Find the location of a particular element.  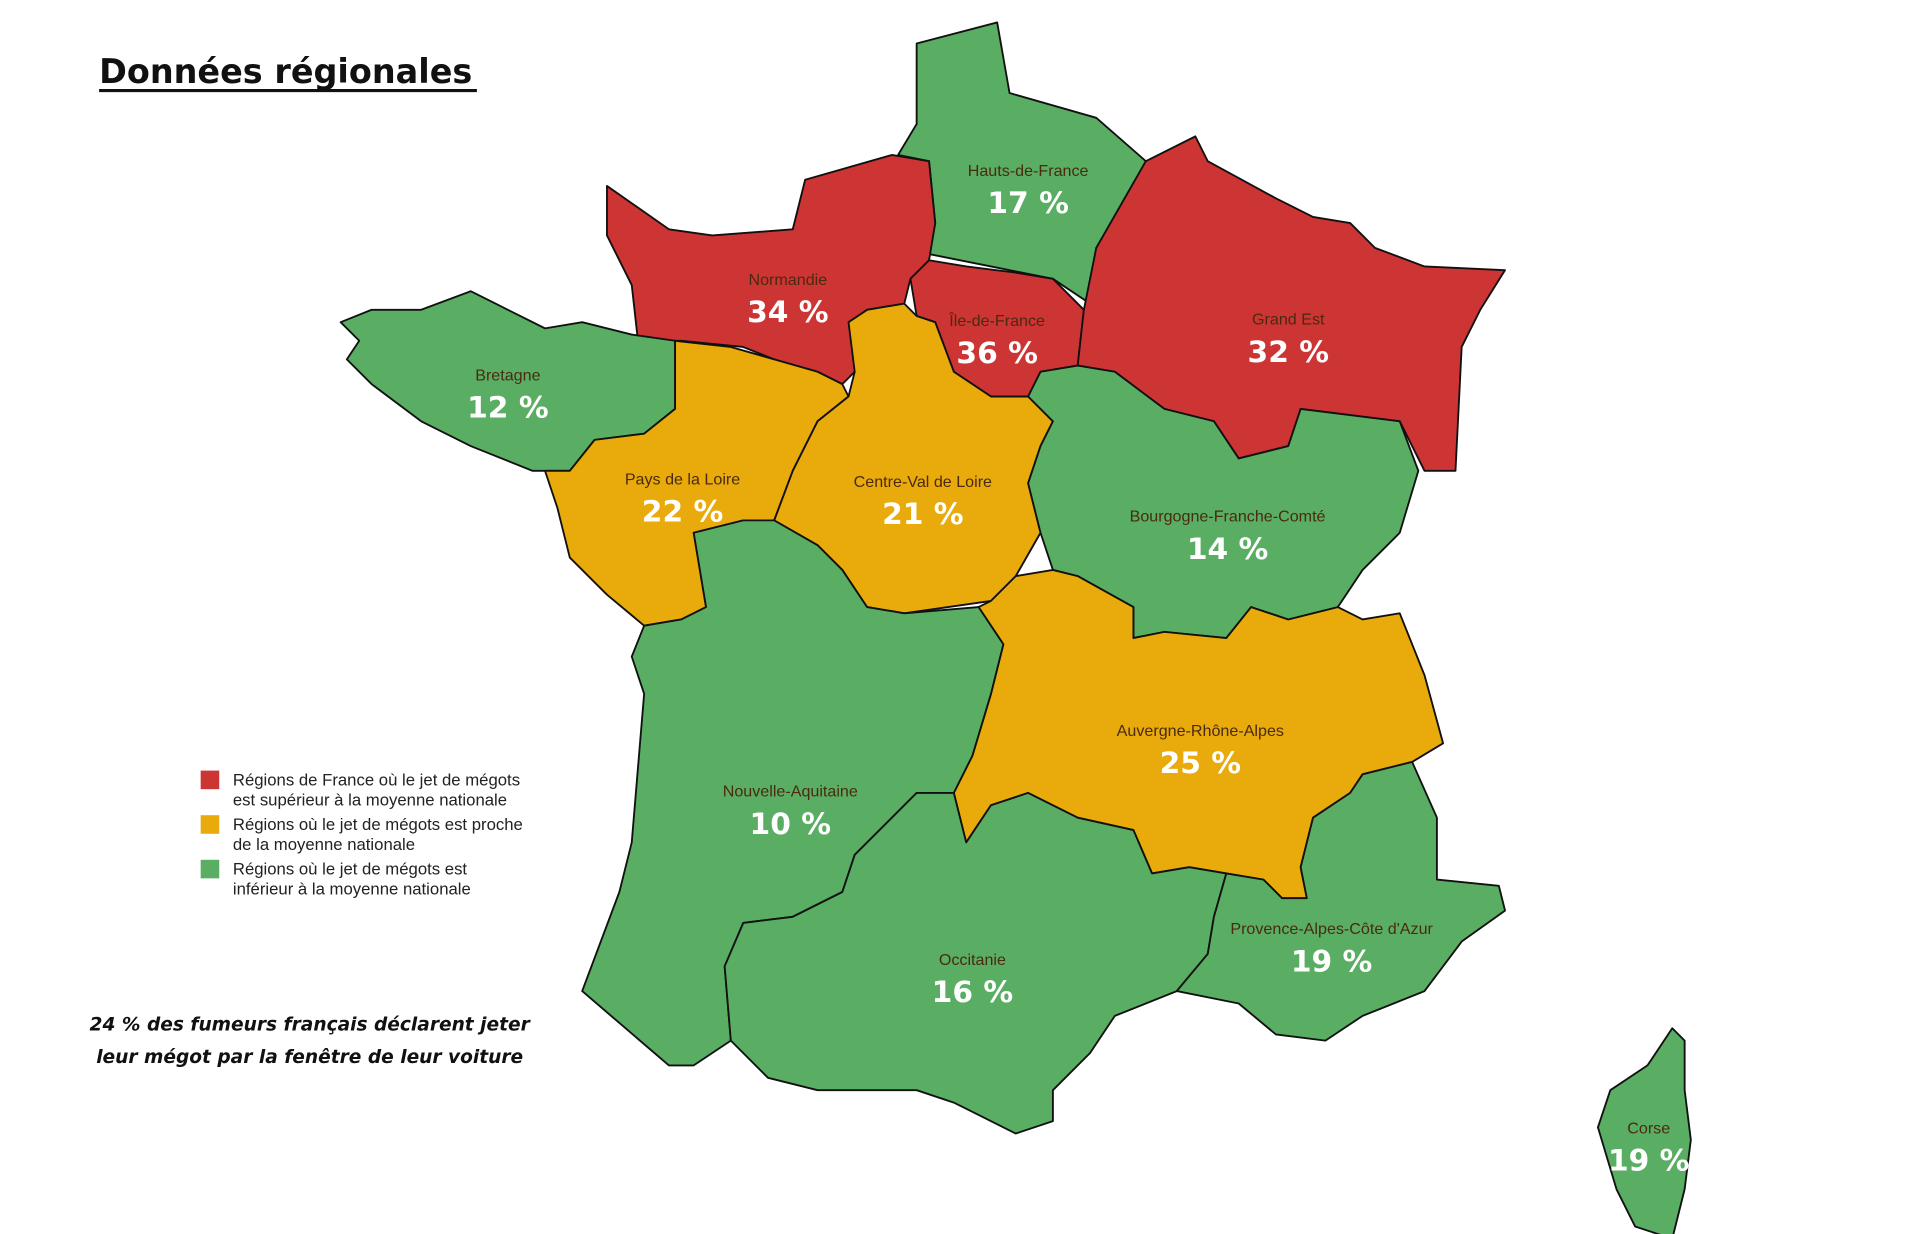

region-value: 12 % is located at coordinates (507, 408).